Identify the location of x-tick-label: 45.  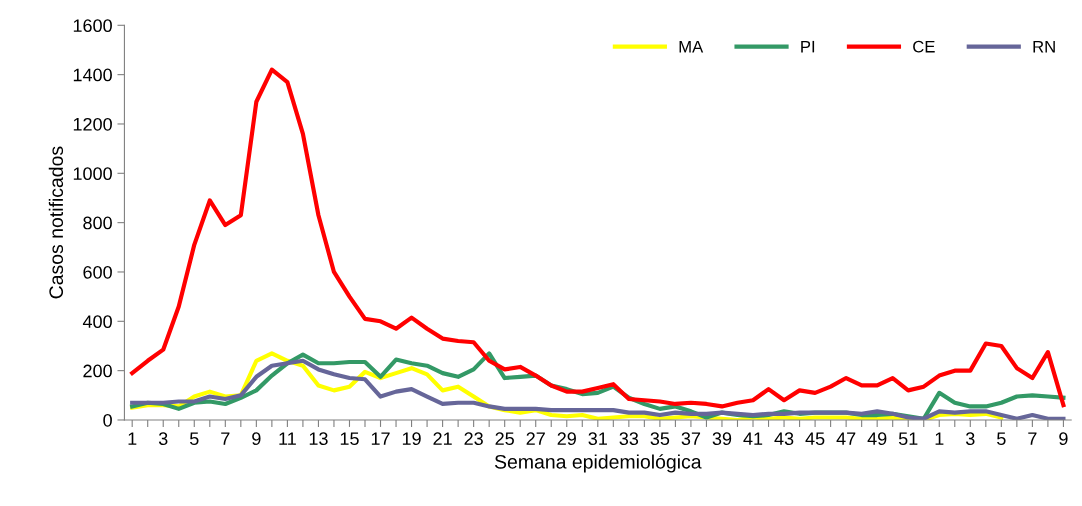
(815, 439).